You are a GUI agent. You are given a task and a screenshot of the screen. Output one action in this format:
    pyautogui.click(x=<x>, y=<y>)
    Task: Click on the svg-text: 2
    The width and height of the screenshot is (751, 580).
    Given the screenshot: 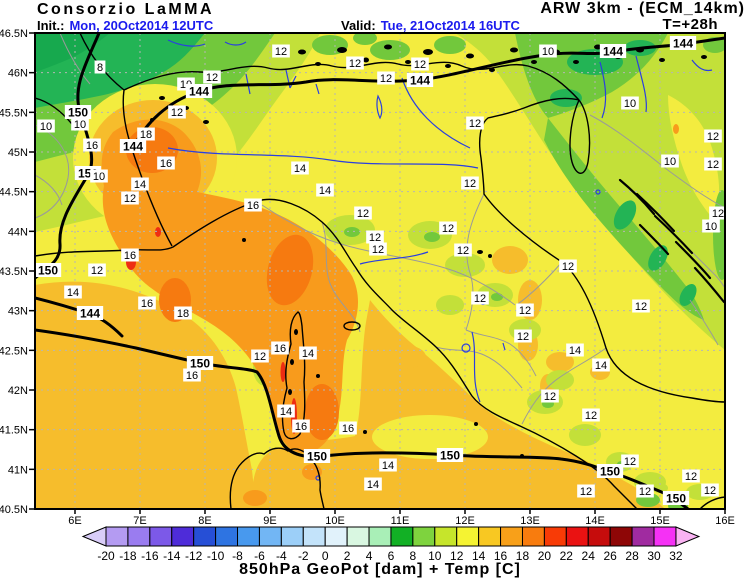 What is the action you would take?
    pyautogui.click(x=347, y=556)
    